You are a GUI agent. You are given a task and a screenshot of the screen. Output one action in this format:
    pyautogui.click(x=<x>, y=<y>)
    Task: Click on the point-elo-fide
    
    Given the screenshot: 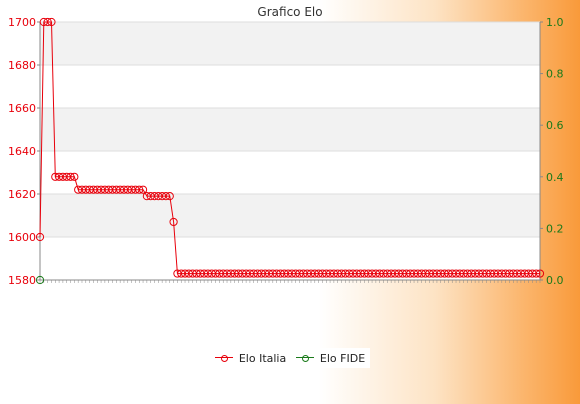 What is the action you would take?
    pyautogui.click(x=40, y=280)
    